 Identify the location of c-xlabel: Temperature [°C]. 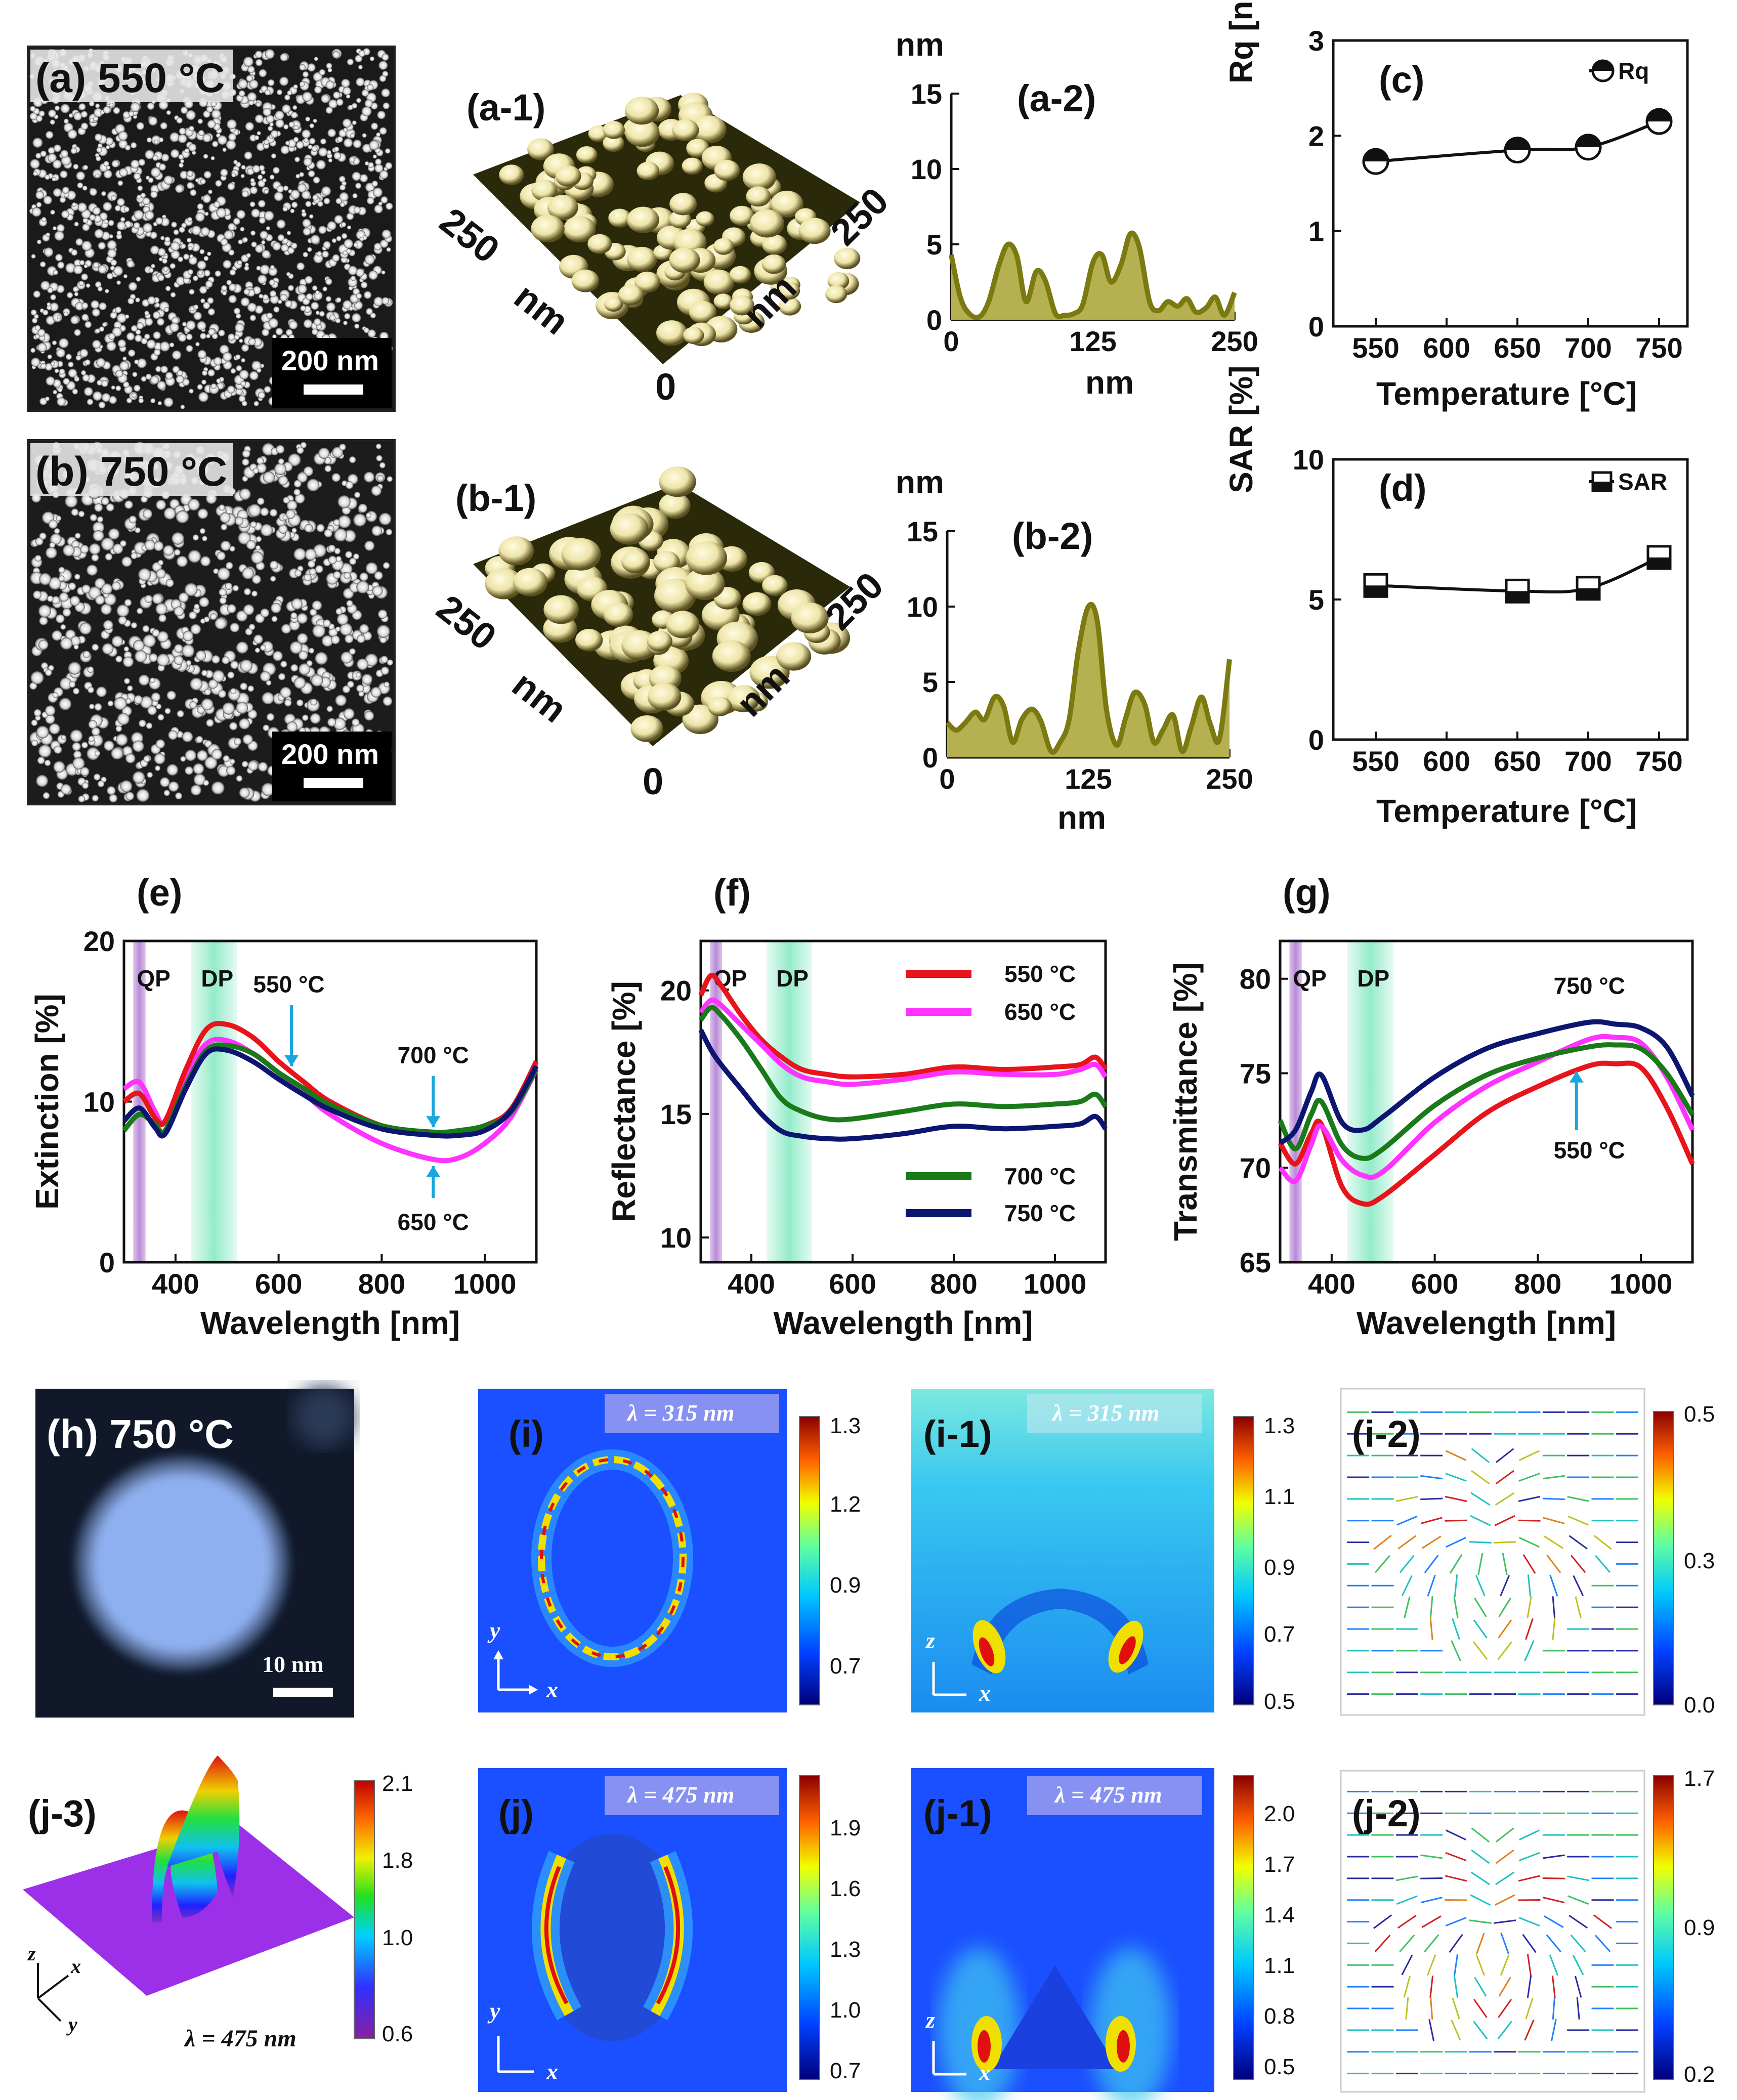
(1507, 393).